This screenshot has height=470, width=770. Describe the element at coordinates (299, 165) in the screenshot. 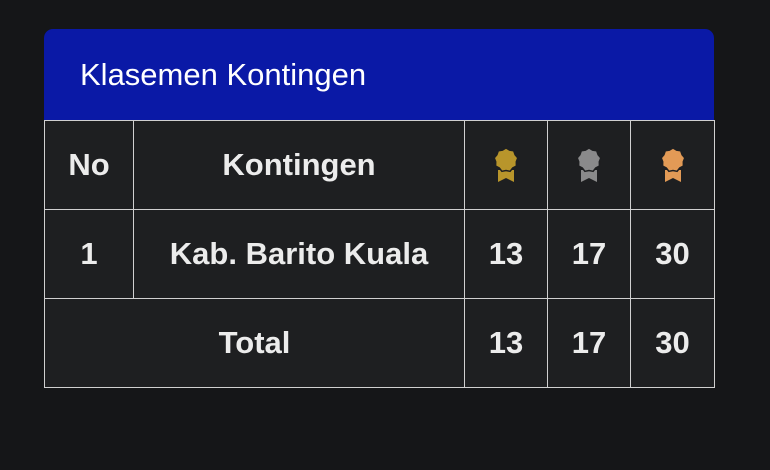

I see `header-kontingen: Kontingen` at that location.